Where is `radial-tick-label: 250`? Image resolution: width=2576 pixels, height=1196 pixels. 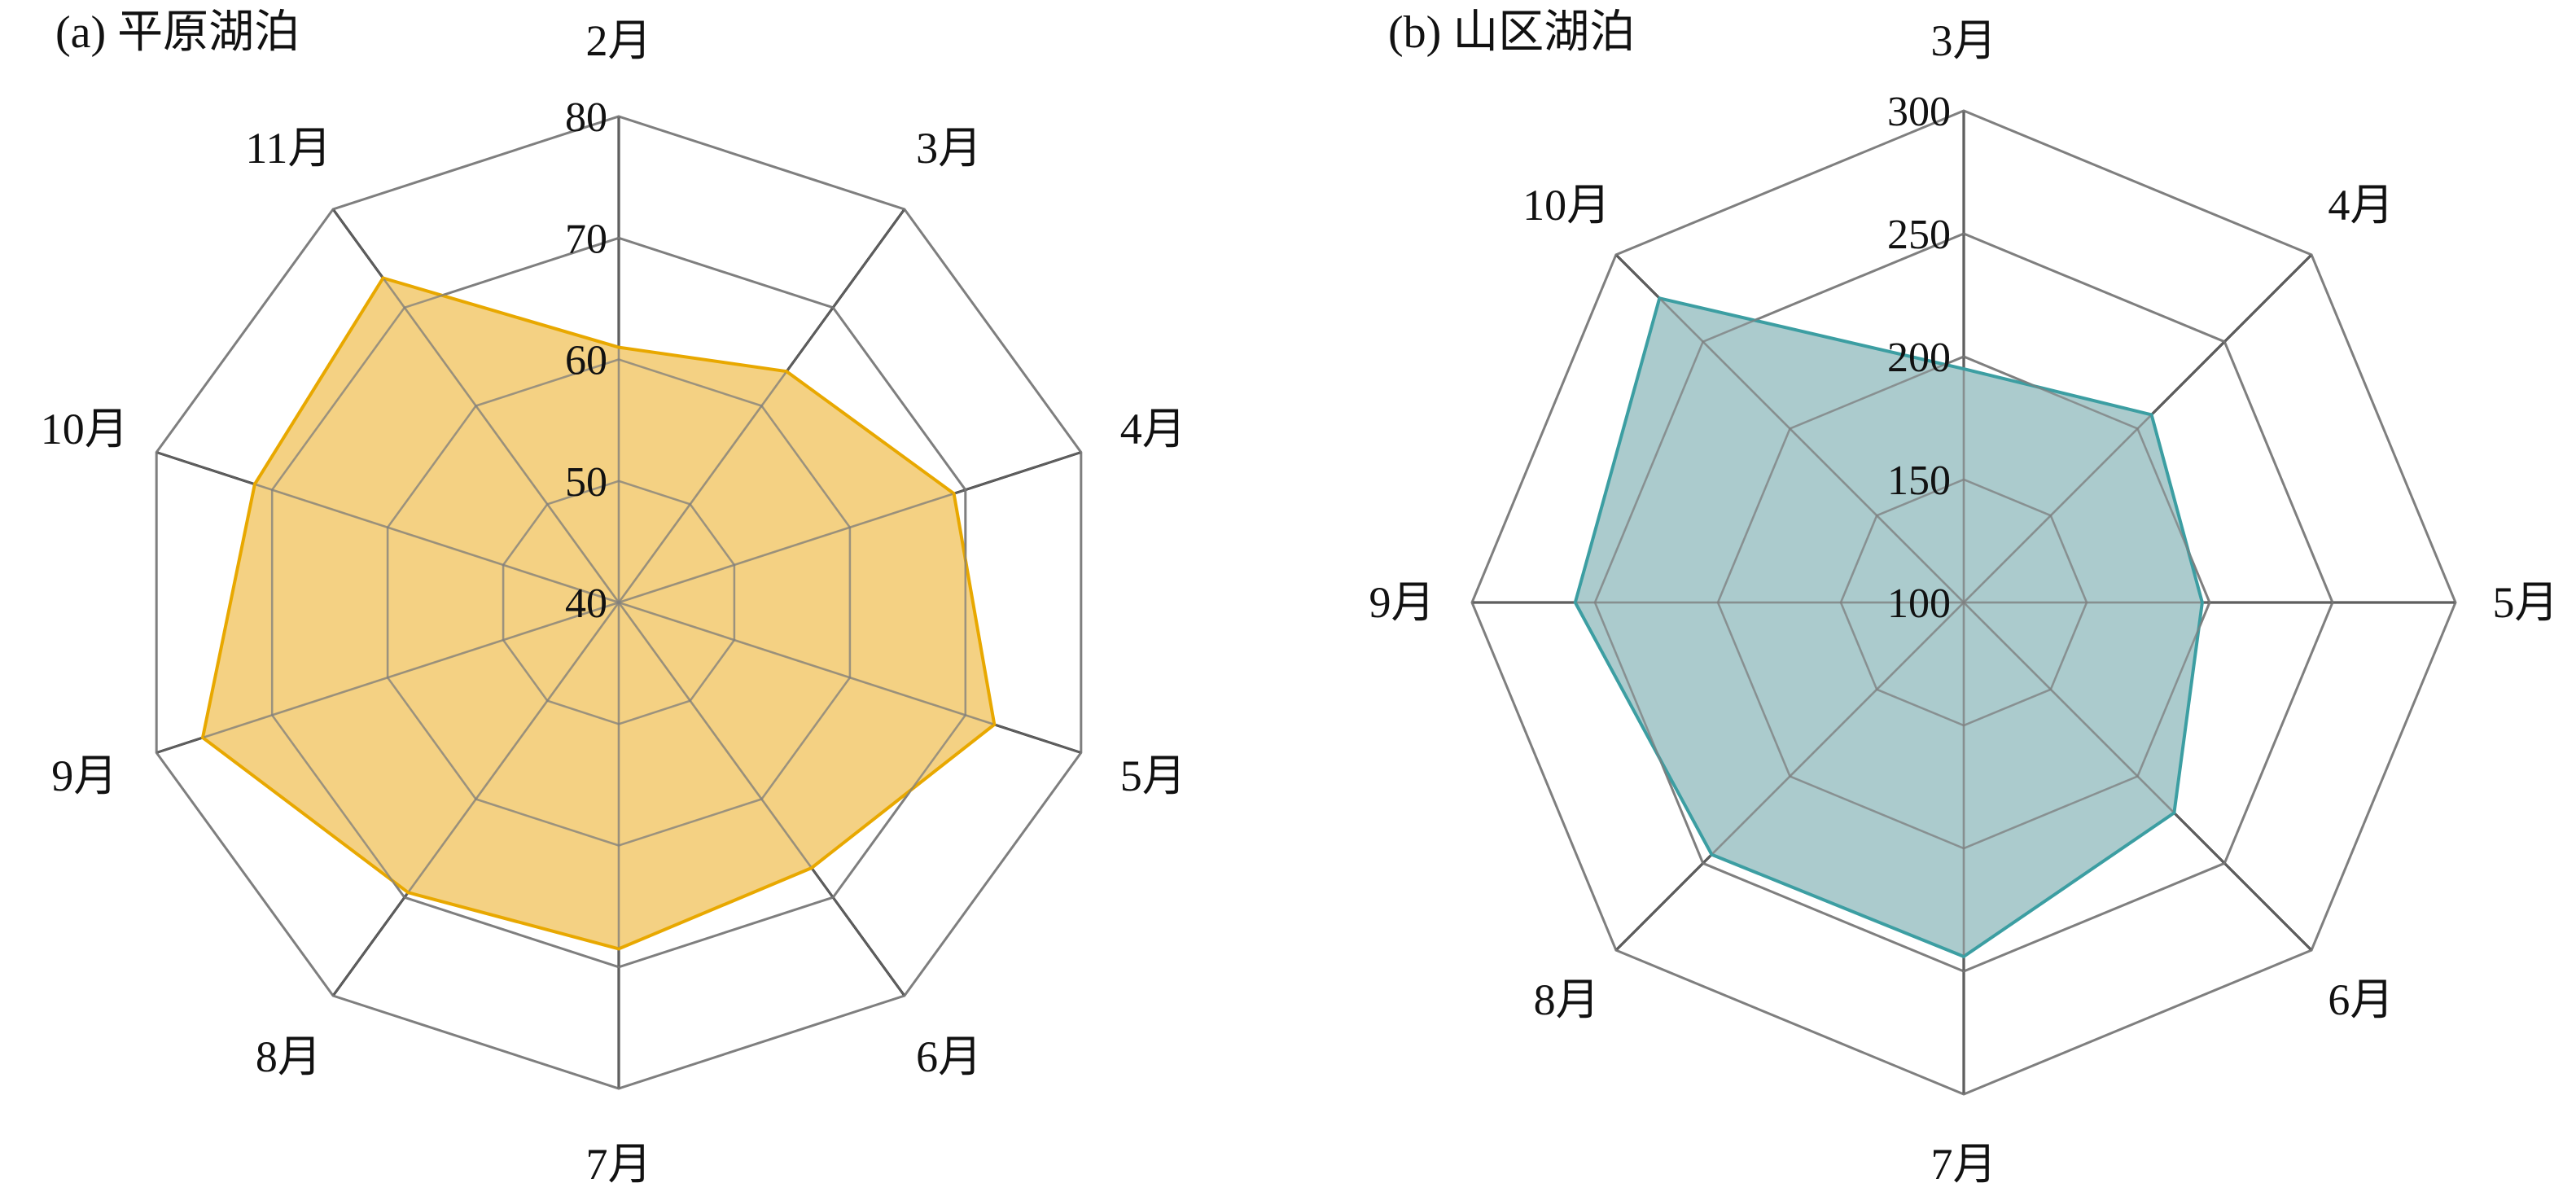
radial-tick-label: 250 is located at coordinates (1919, 235).